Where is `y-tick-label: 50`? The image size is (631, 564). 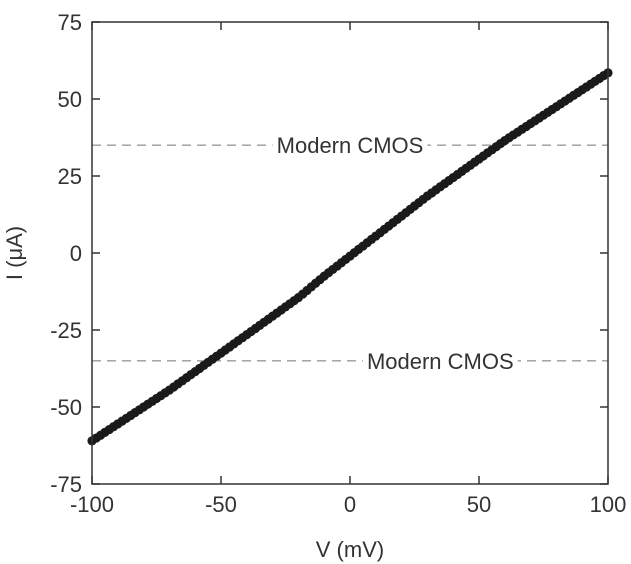
y-tick-label: 50 is located at coordinates (70, 99).